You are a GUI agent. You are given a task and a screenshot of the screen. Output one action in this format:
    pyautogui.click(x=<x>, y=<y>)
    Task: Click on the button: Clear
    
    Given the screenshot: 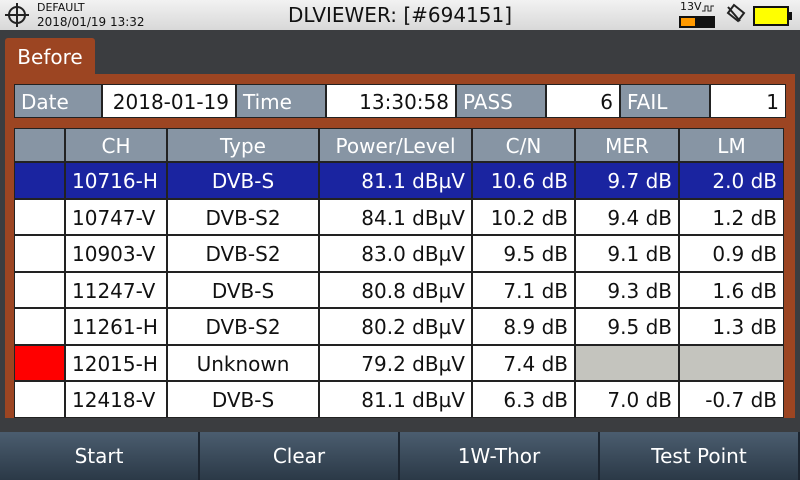 What is the action you would take?
    pyautogui.click(x=300, y=456)
    